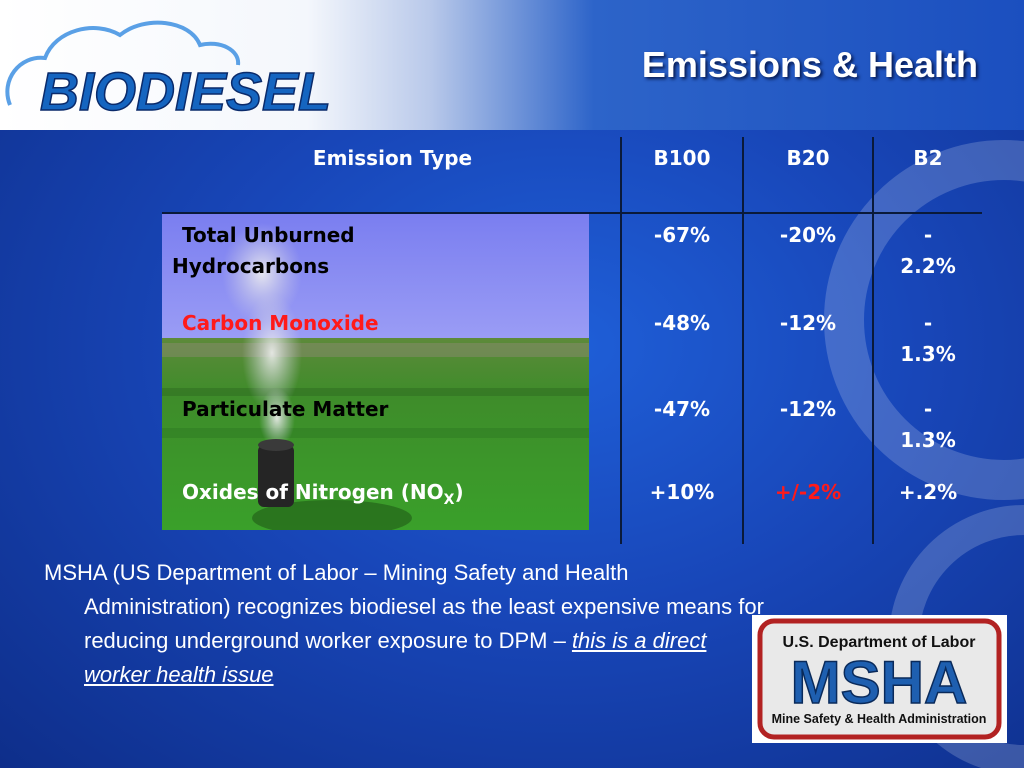 The image size is (1024, 768). Describe the element at coordinates (449, 500) in the screenshot. I see `row-label-subscript: X` at that location.